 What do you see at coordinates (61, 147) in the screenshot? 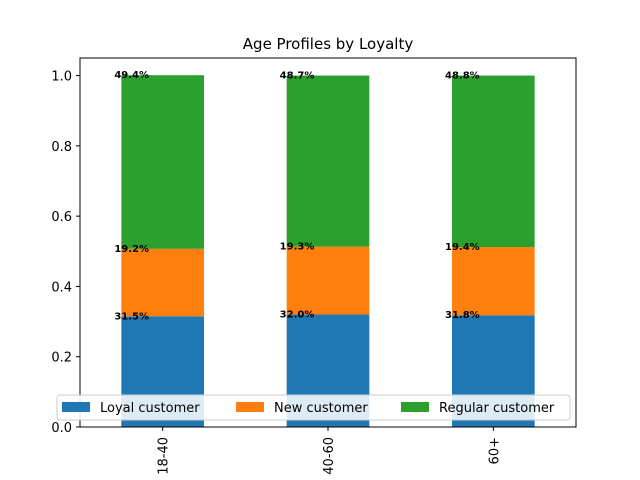
I see `y-tick-label: 0.8` at bounding box center [61, 147].